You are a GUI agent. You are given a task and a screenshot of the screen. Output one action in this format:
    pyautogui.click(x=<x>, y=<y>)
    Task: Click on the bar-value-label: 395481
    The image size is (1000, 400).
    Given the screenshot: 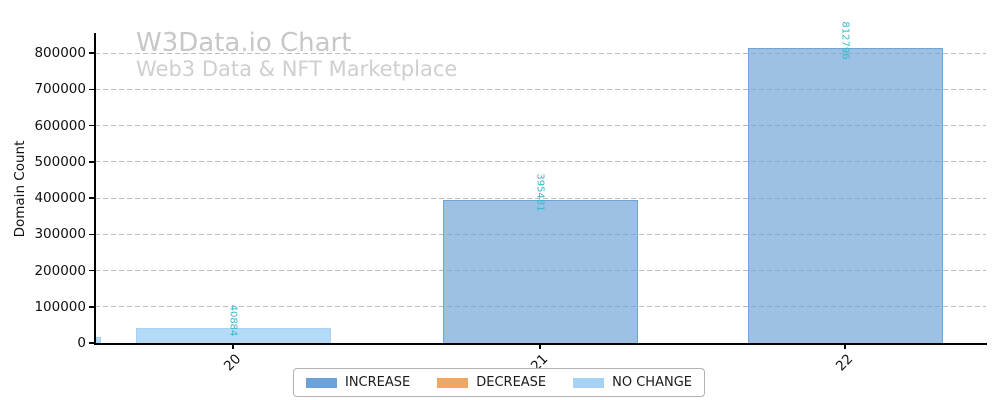 What is the action you would take?
    pyautogui.click(x=540, y=183)
    